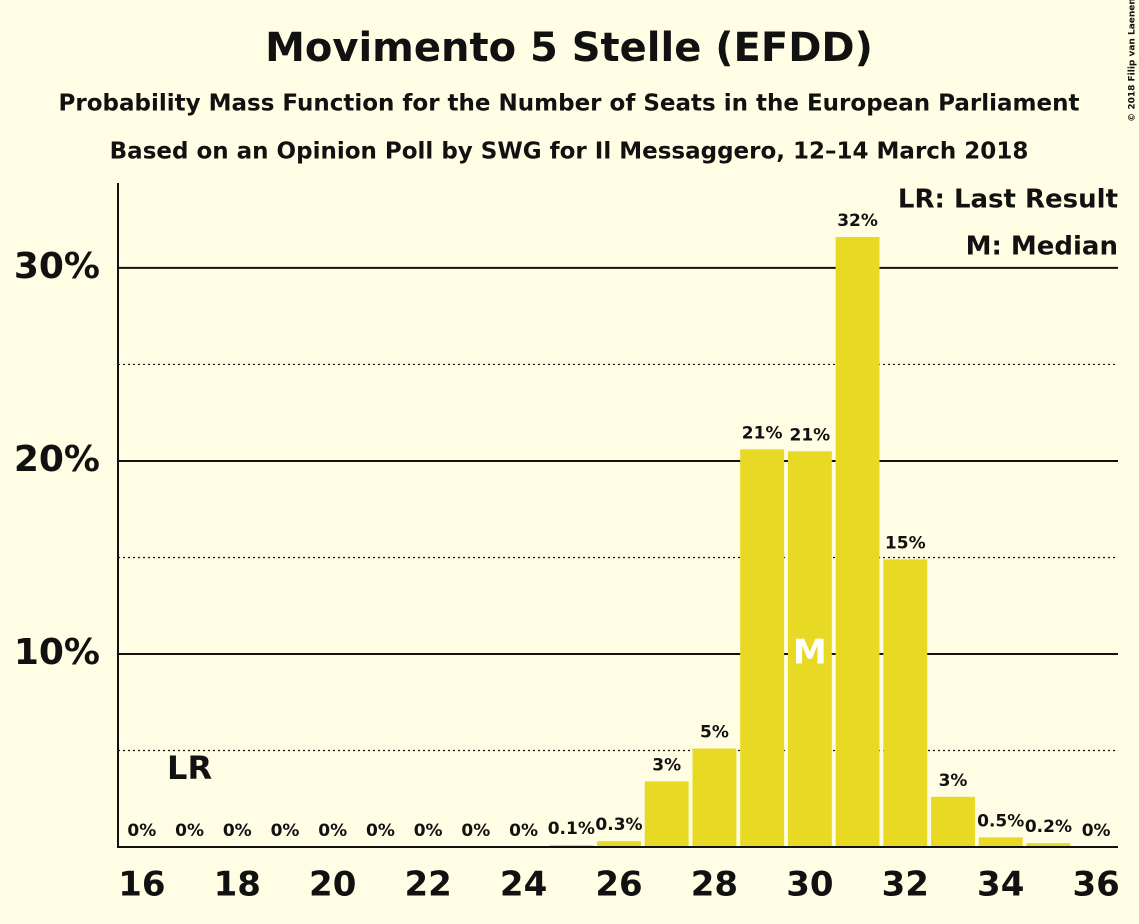  I want to click on x-tick-label: 24, so click(523, 885).